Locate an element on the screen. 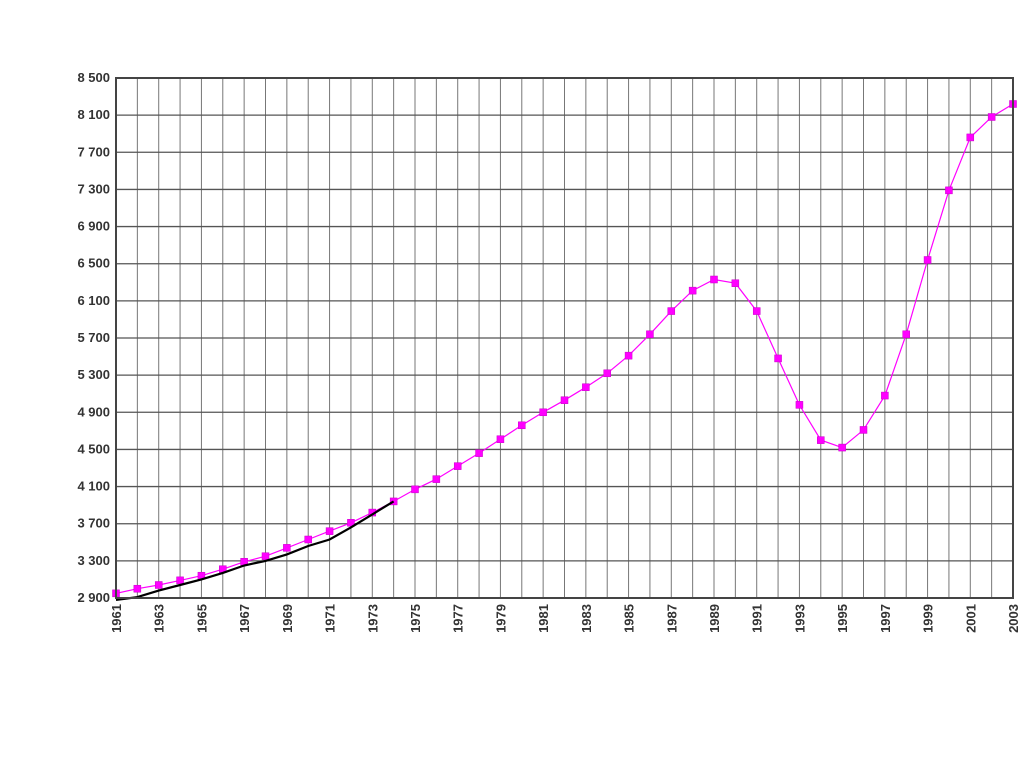  y-tick-label: 8 100 is located at coordinates (93, 114).